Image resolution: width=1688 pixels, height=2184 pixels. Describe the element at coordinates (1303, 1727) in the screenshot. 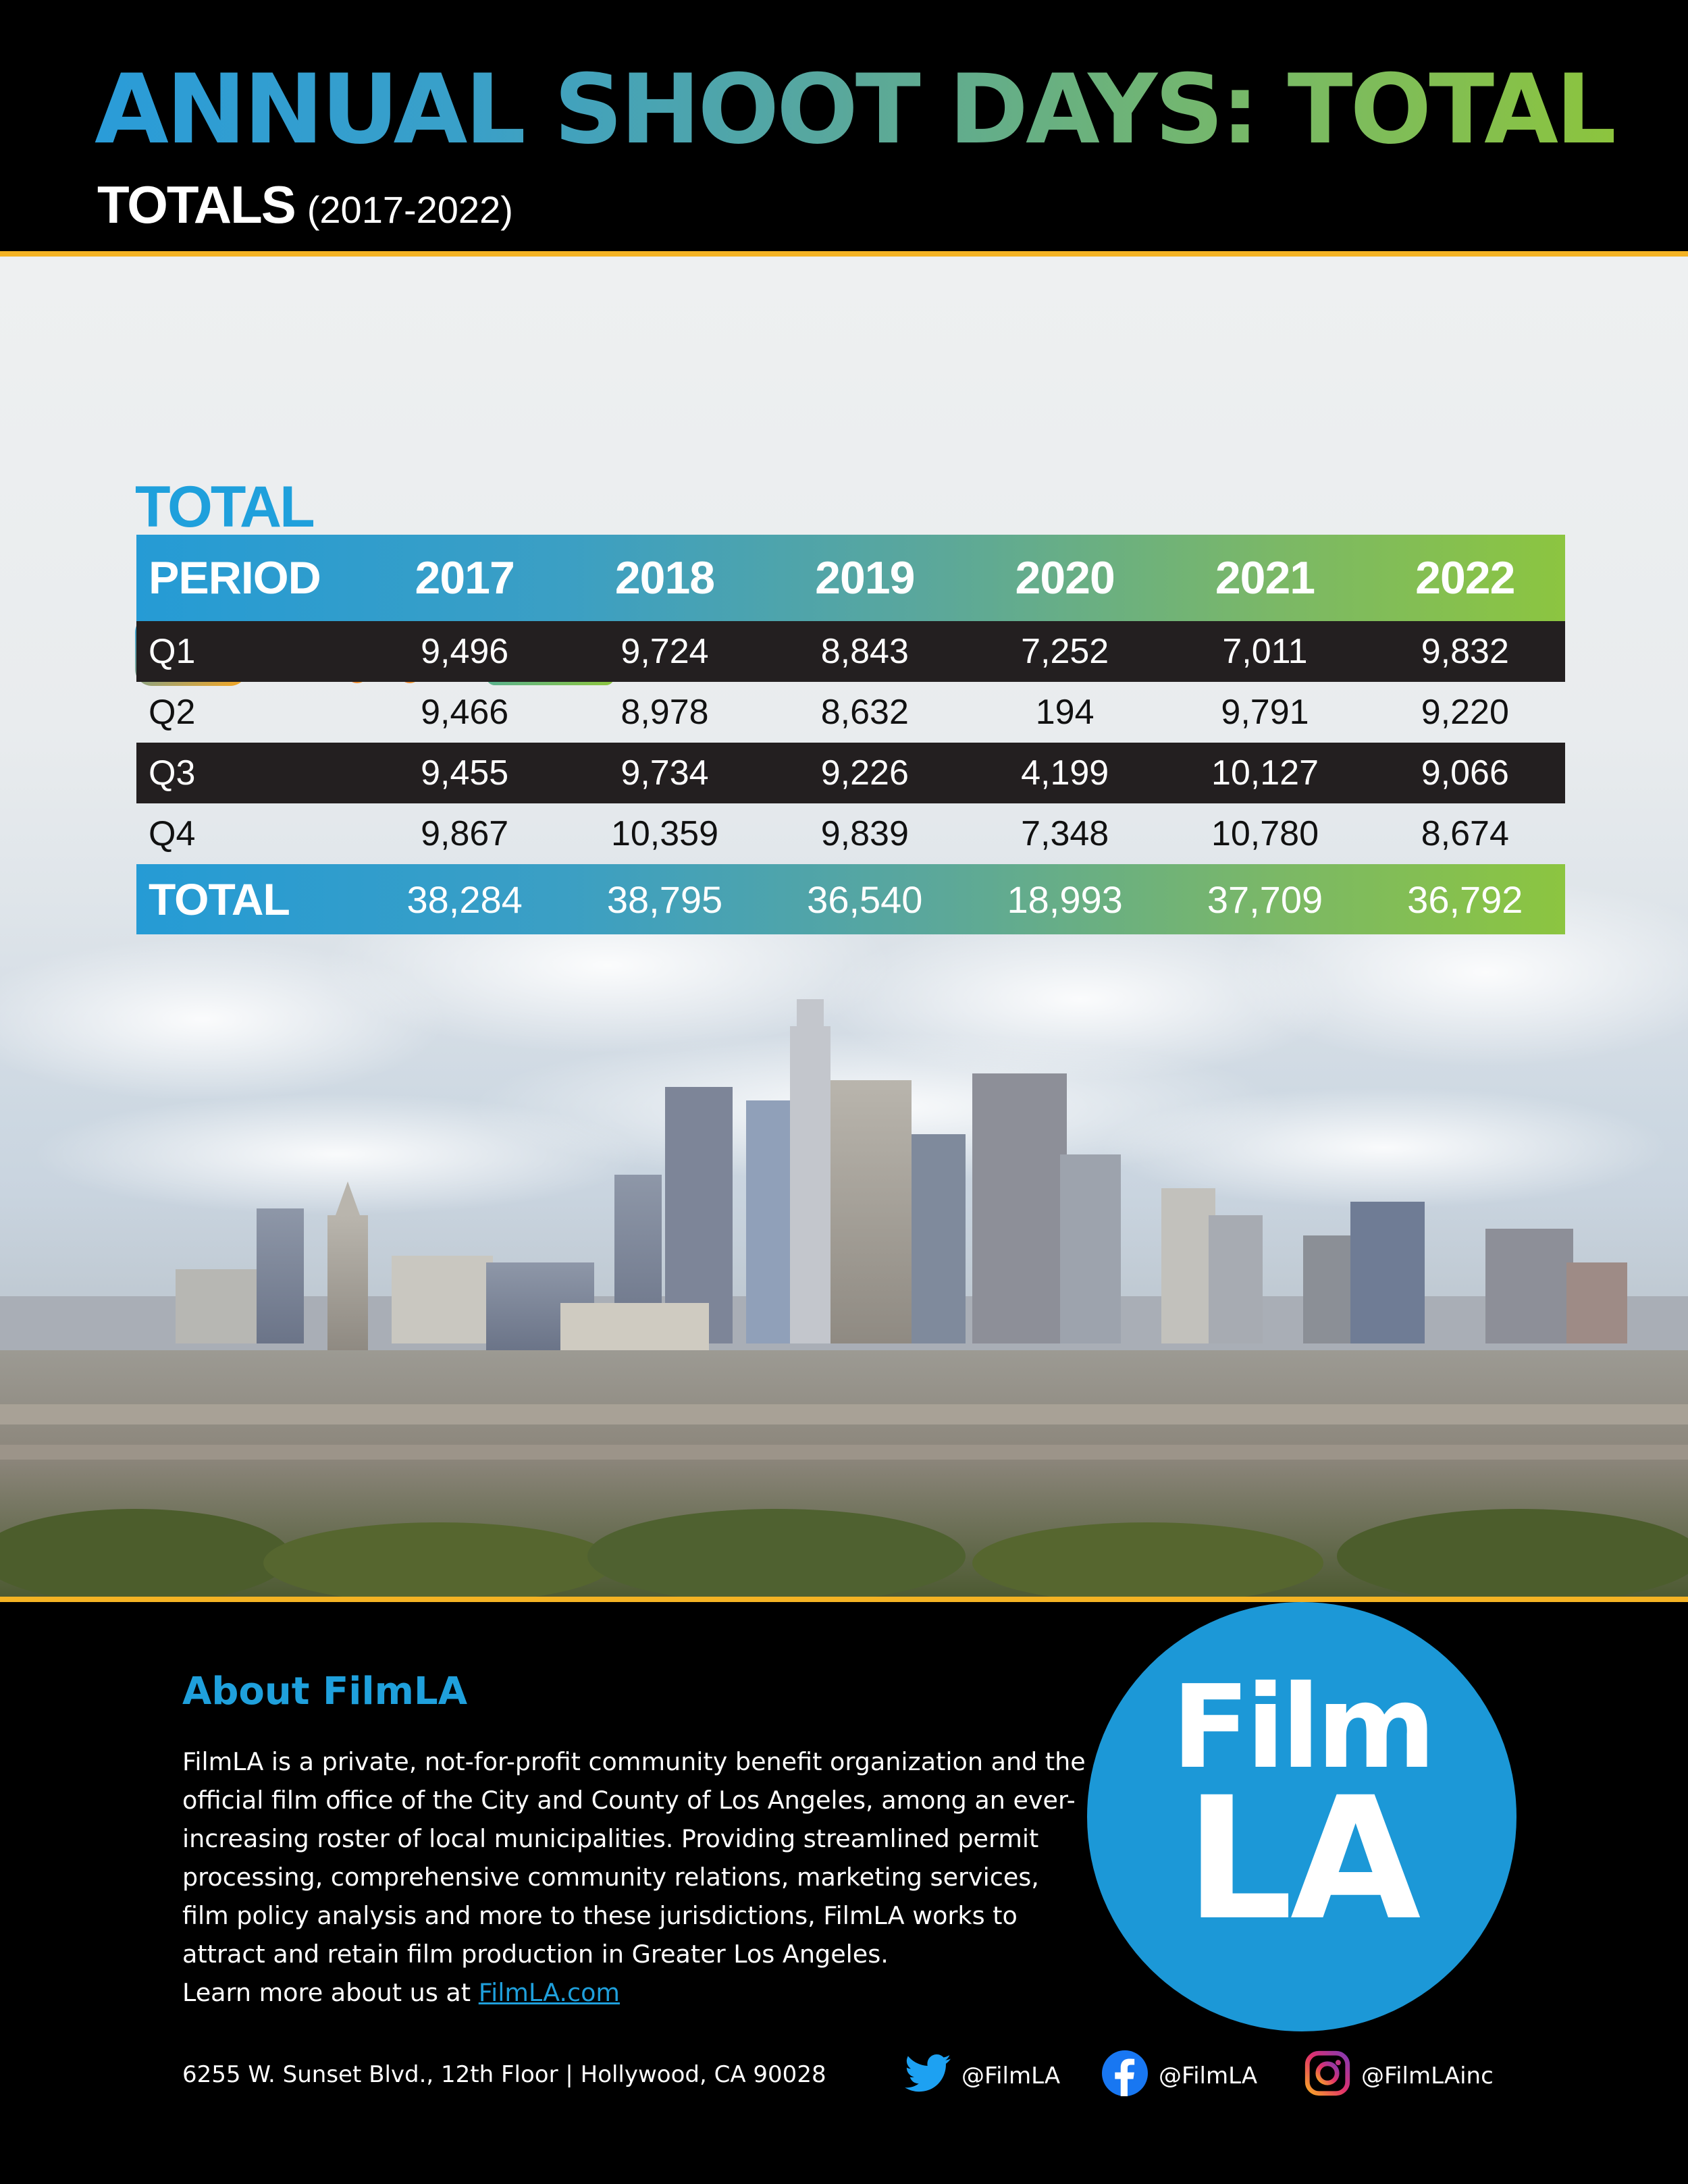

I see `logo-line-film: Film` at that location.